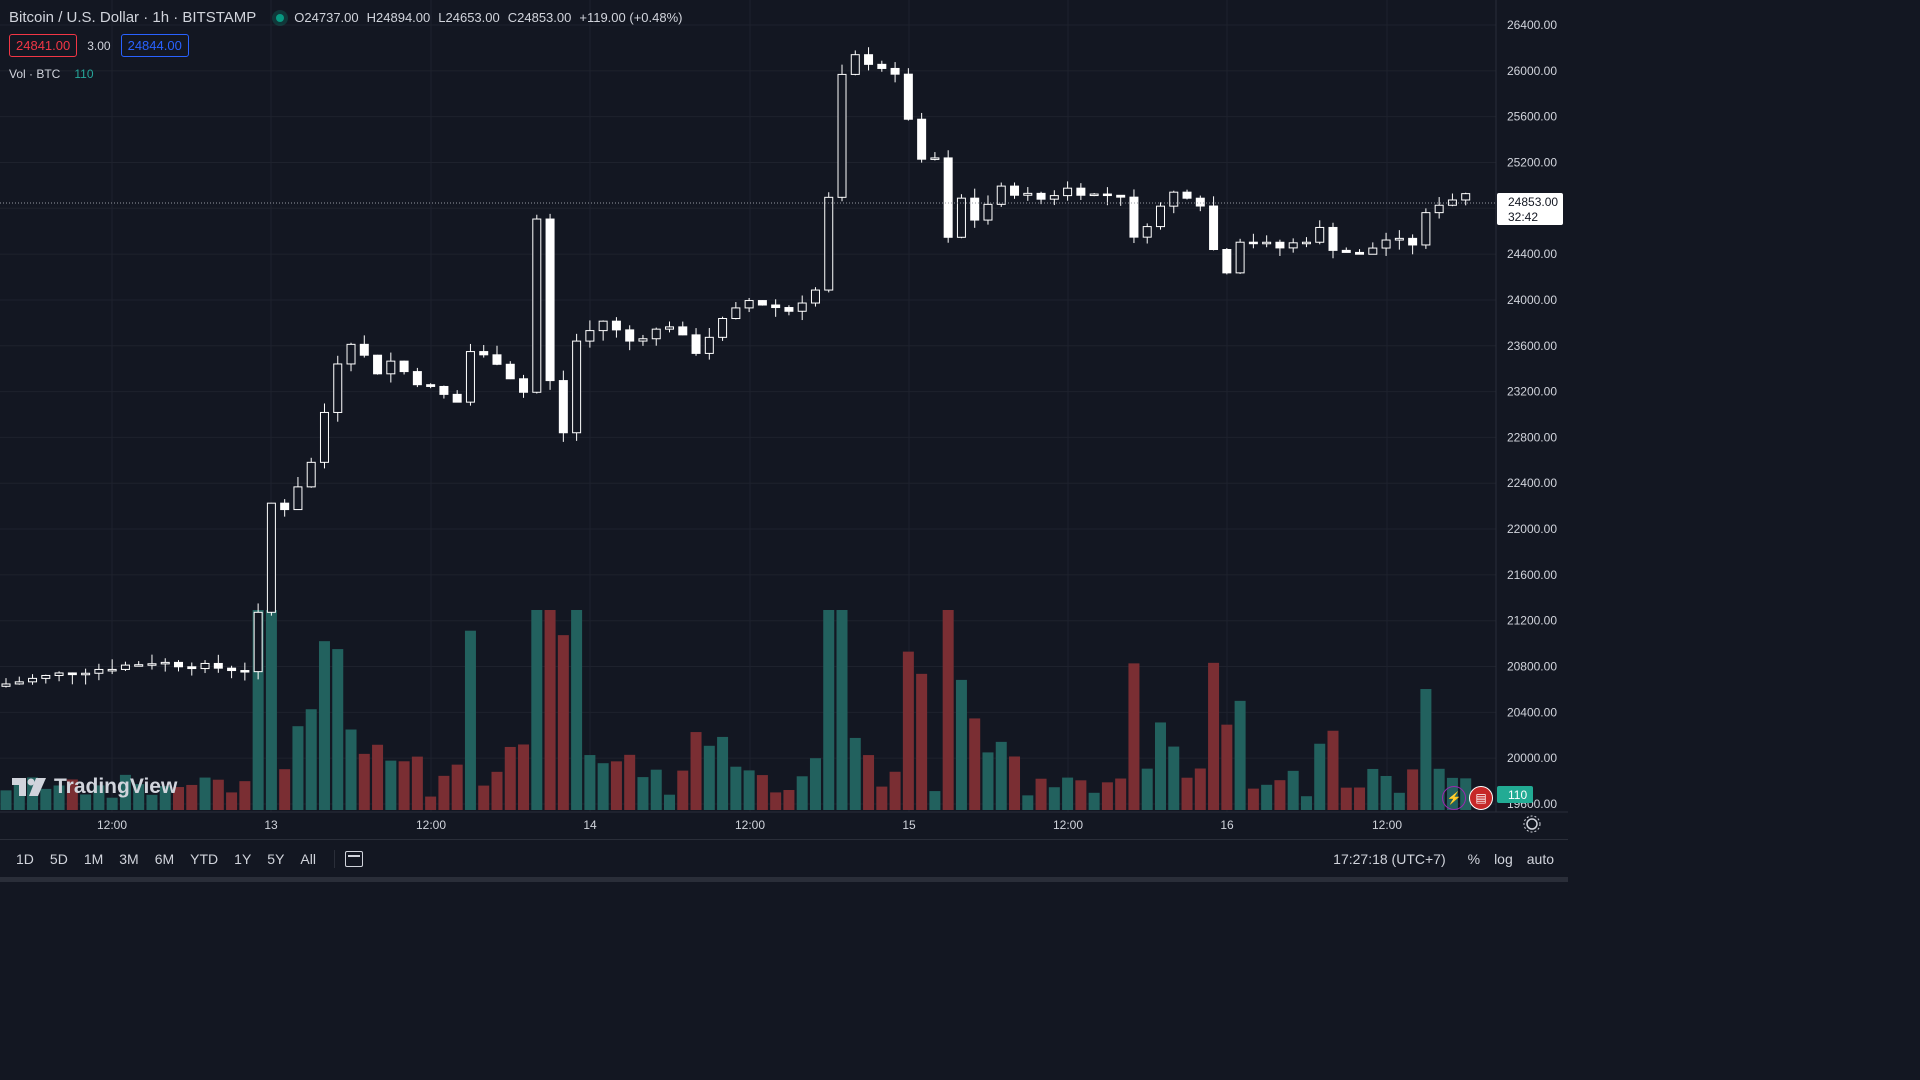  What do you see at coordinates (154, 45) in the screenshot?
I see `buy-button: 24844.00` at bounding box center [154, 45].